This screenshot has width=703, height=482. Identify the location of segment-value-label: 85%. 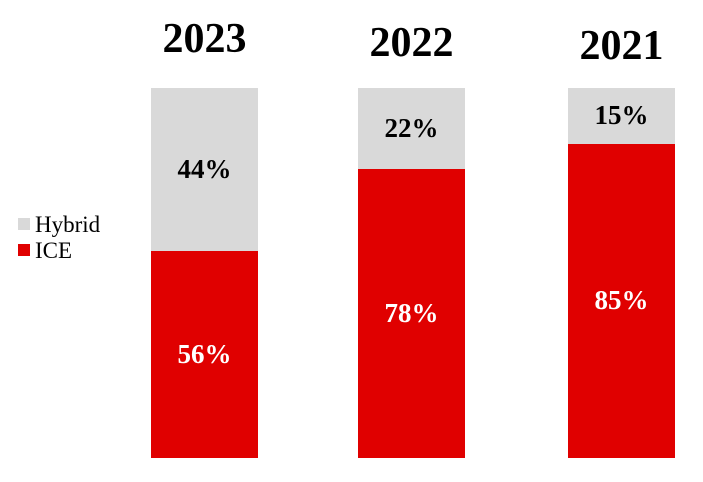
(621, 300).